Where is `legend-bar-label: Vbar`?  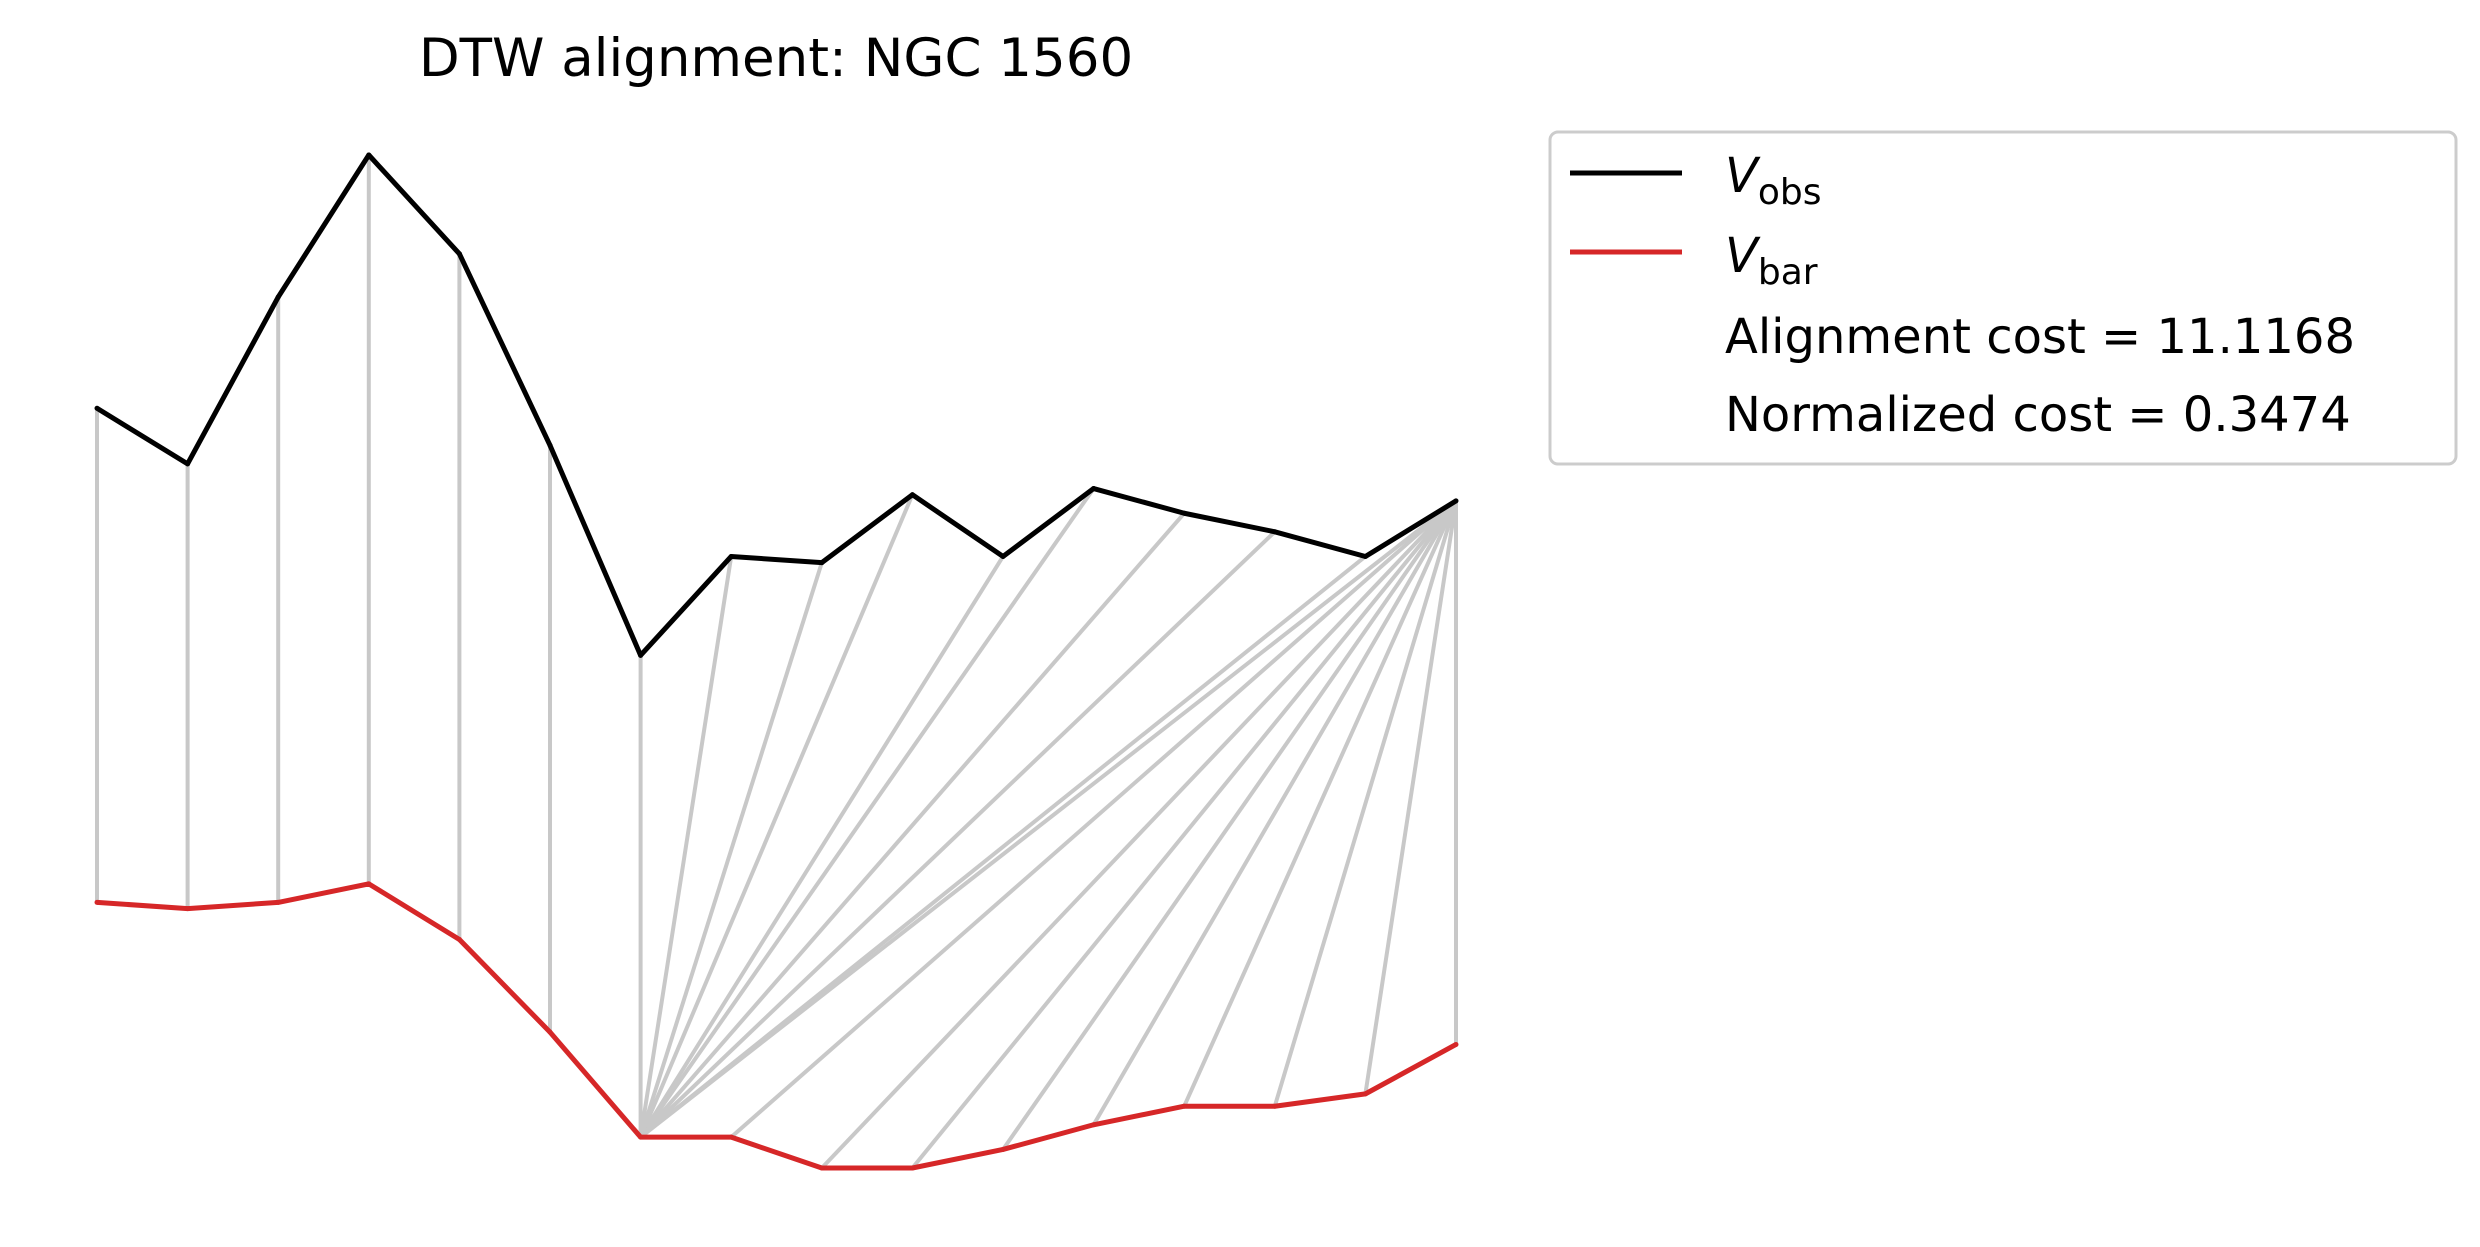 legend-bar-label: Vbar is located at coordinates (1771, 260).